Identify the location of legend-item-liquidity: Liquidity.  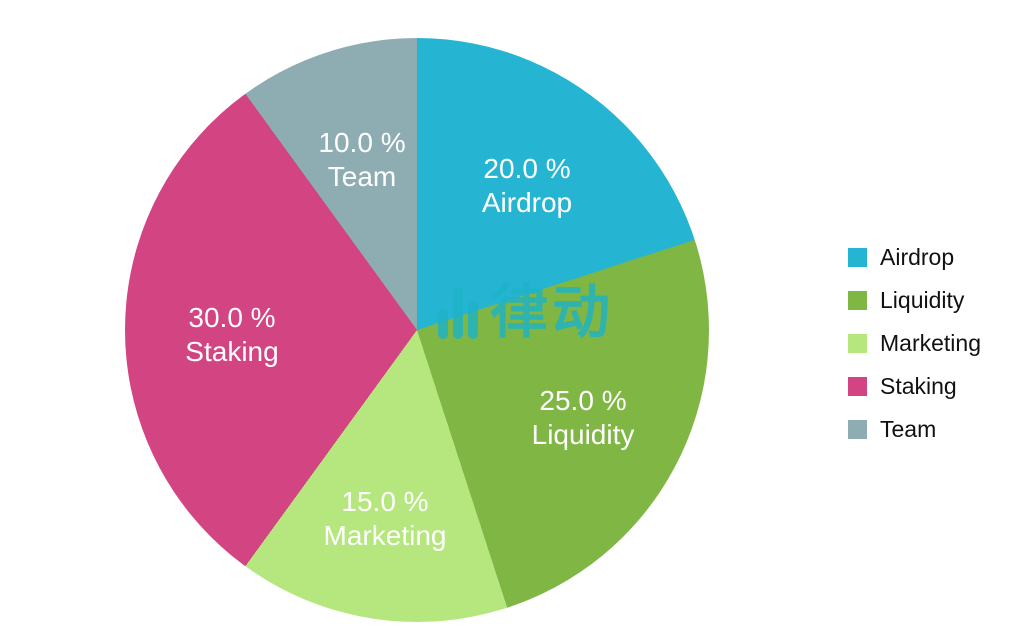
(914, 300).